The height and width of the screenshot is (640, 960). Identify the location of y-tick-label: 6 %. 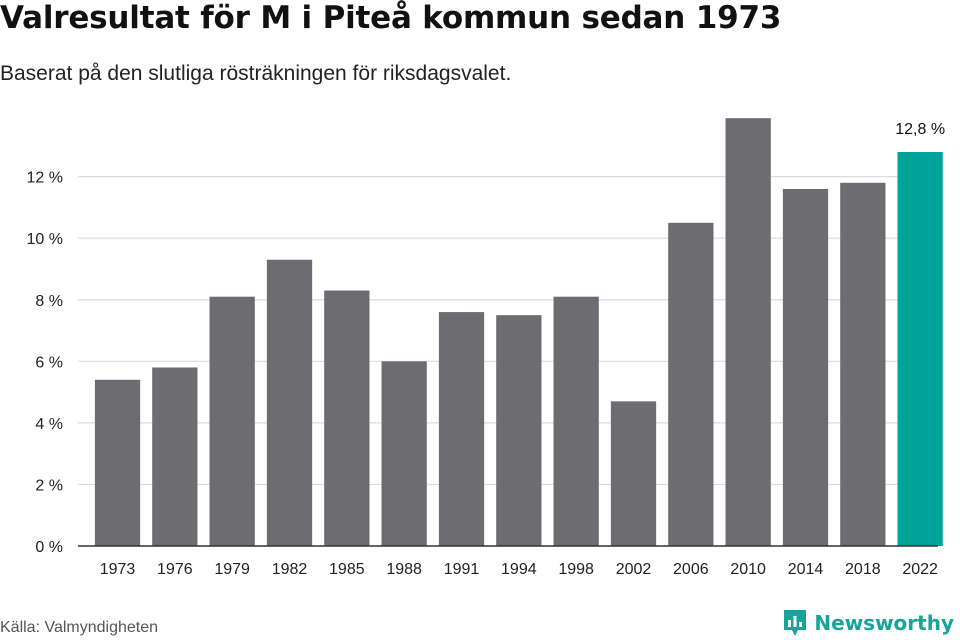
(49, 362).